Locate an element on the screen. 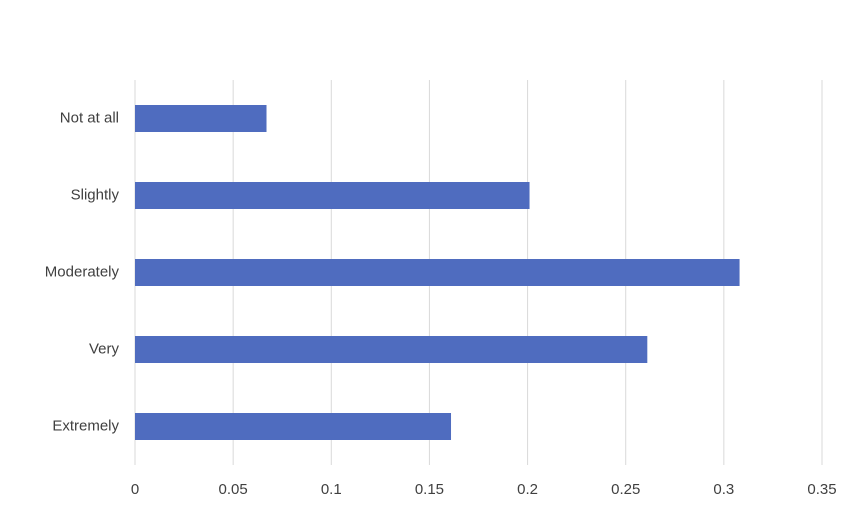 Image resolution: width=850 pixels, height=515 pixels. y-tick-label: Not at all is located at coordinates (89, 117).